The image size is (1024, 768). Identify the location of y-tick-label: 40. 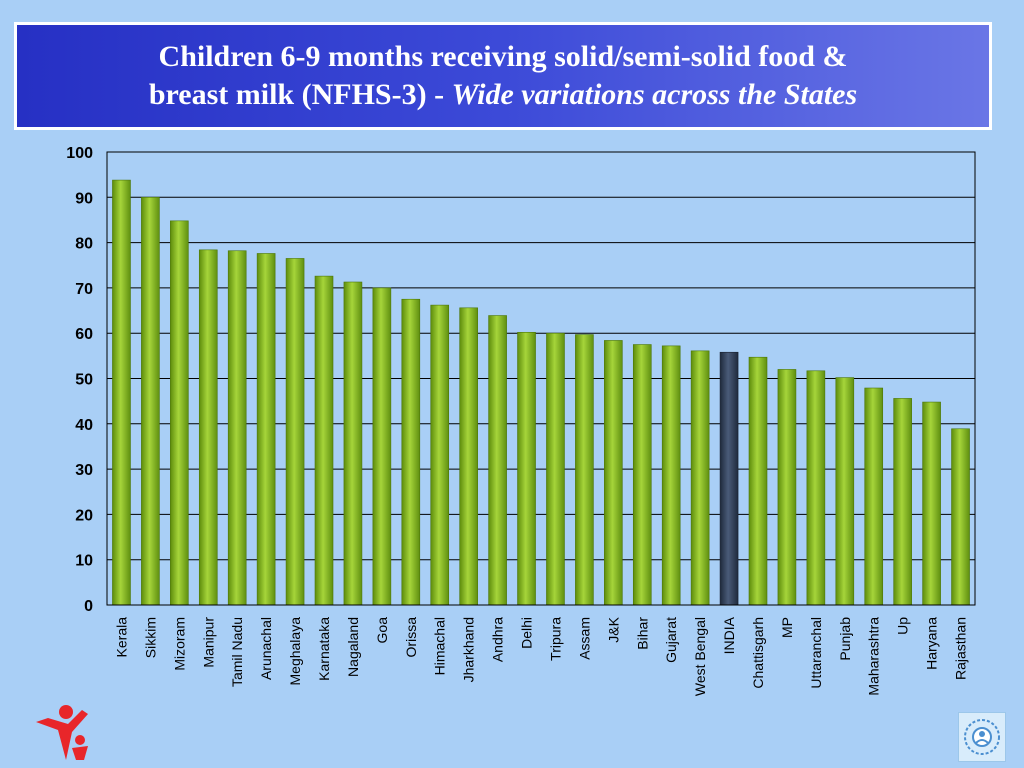
(84, 425).